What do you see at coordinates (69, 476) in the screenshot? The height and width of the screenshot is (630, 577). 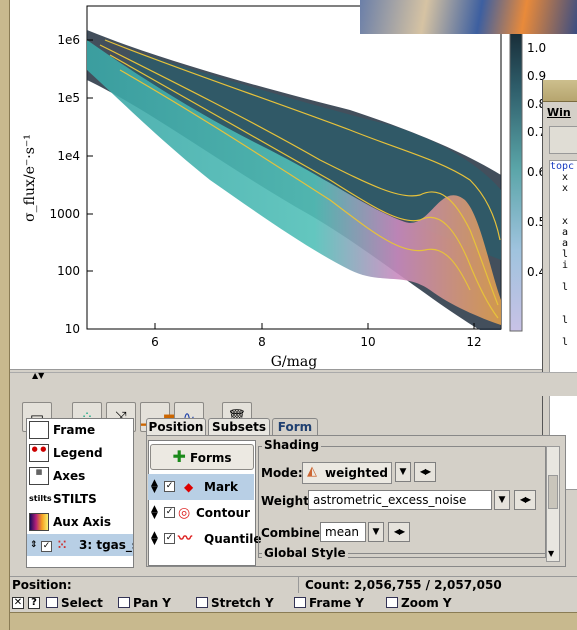 I see `layer-label: Axes` at bounding box center [69, 476].